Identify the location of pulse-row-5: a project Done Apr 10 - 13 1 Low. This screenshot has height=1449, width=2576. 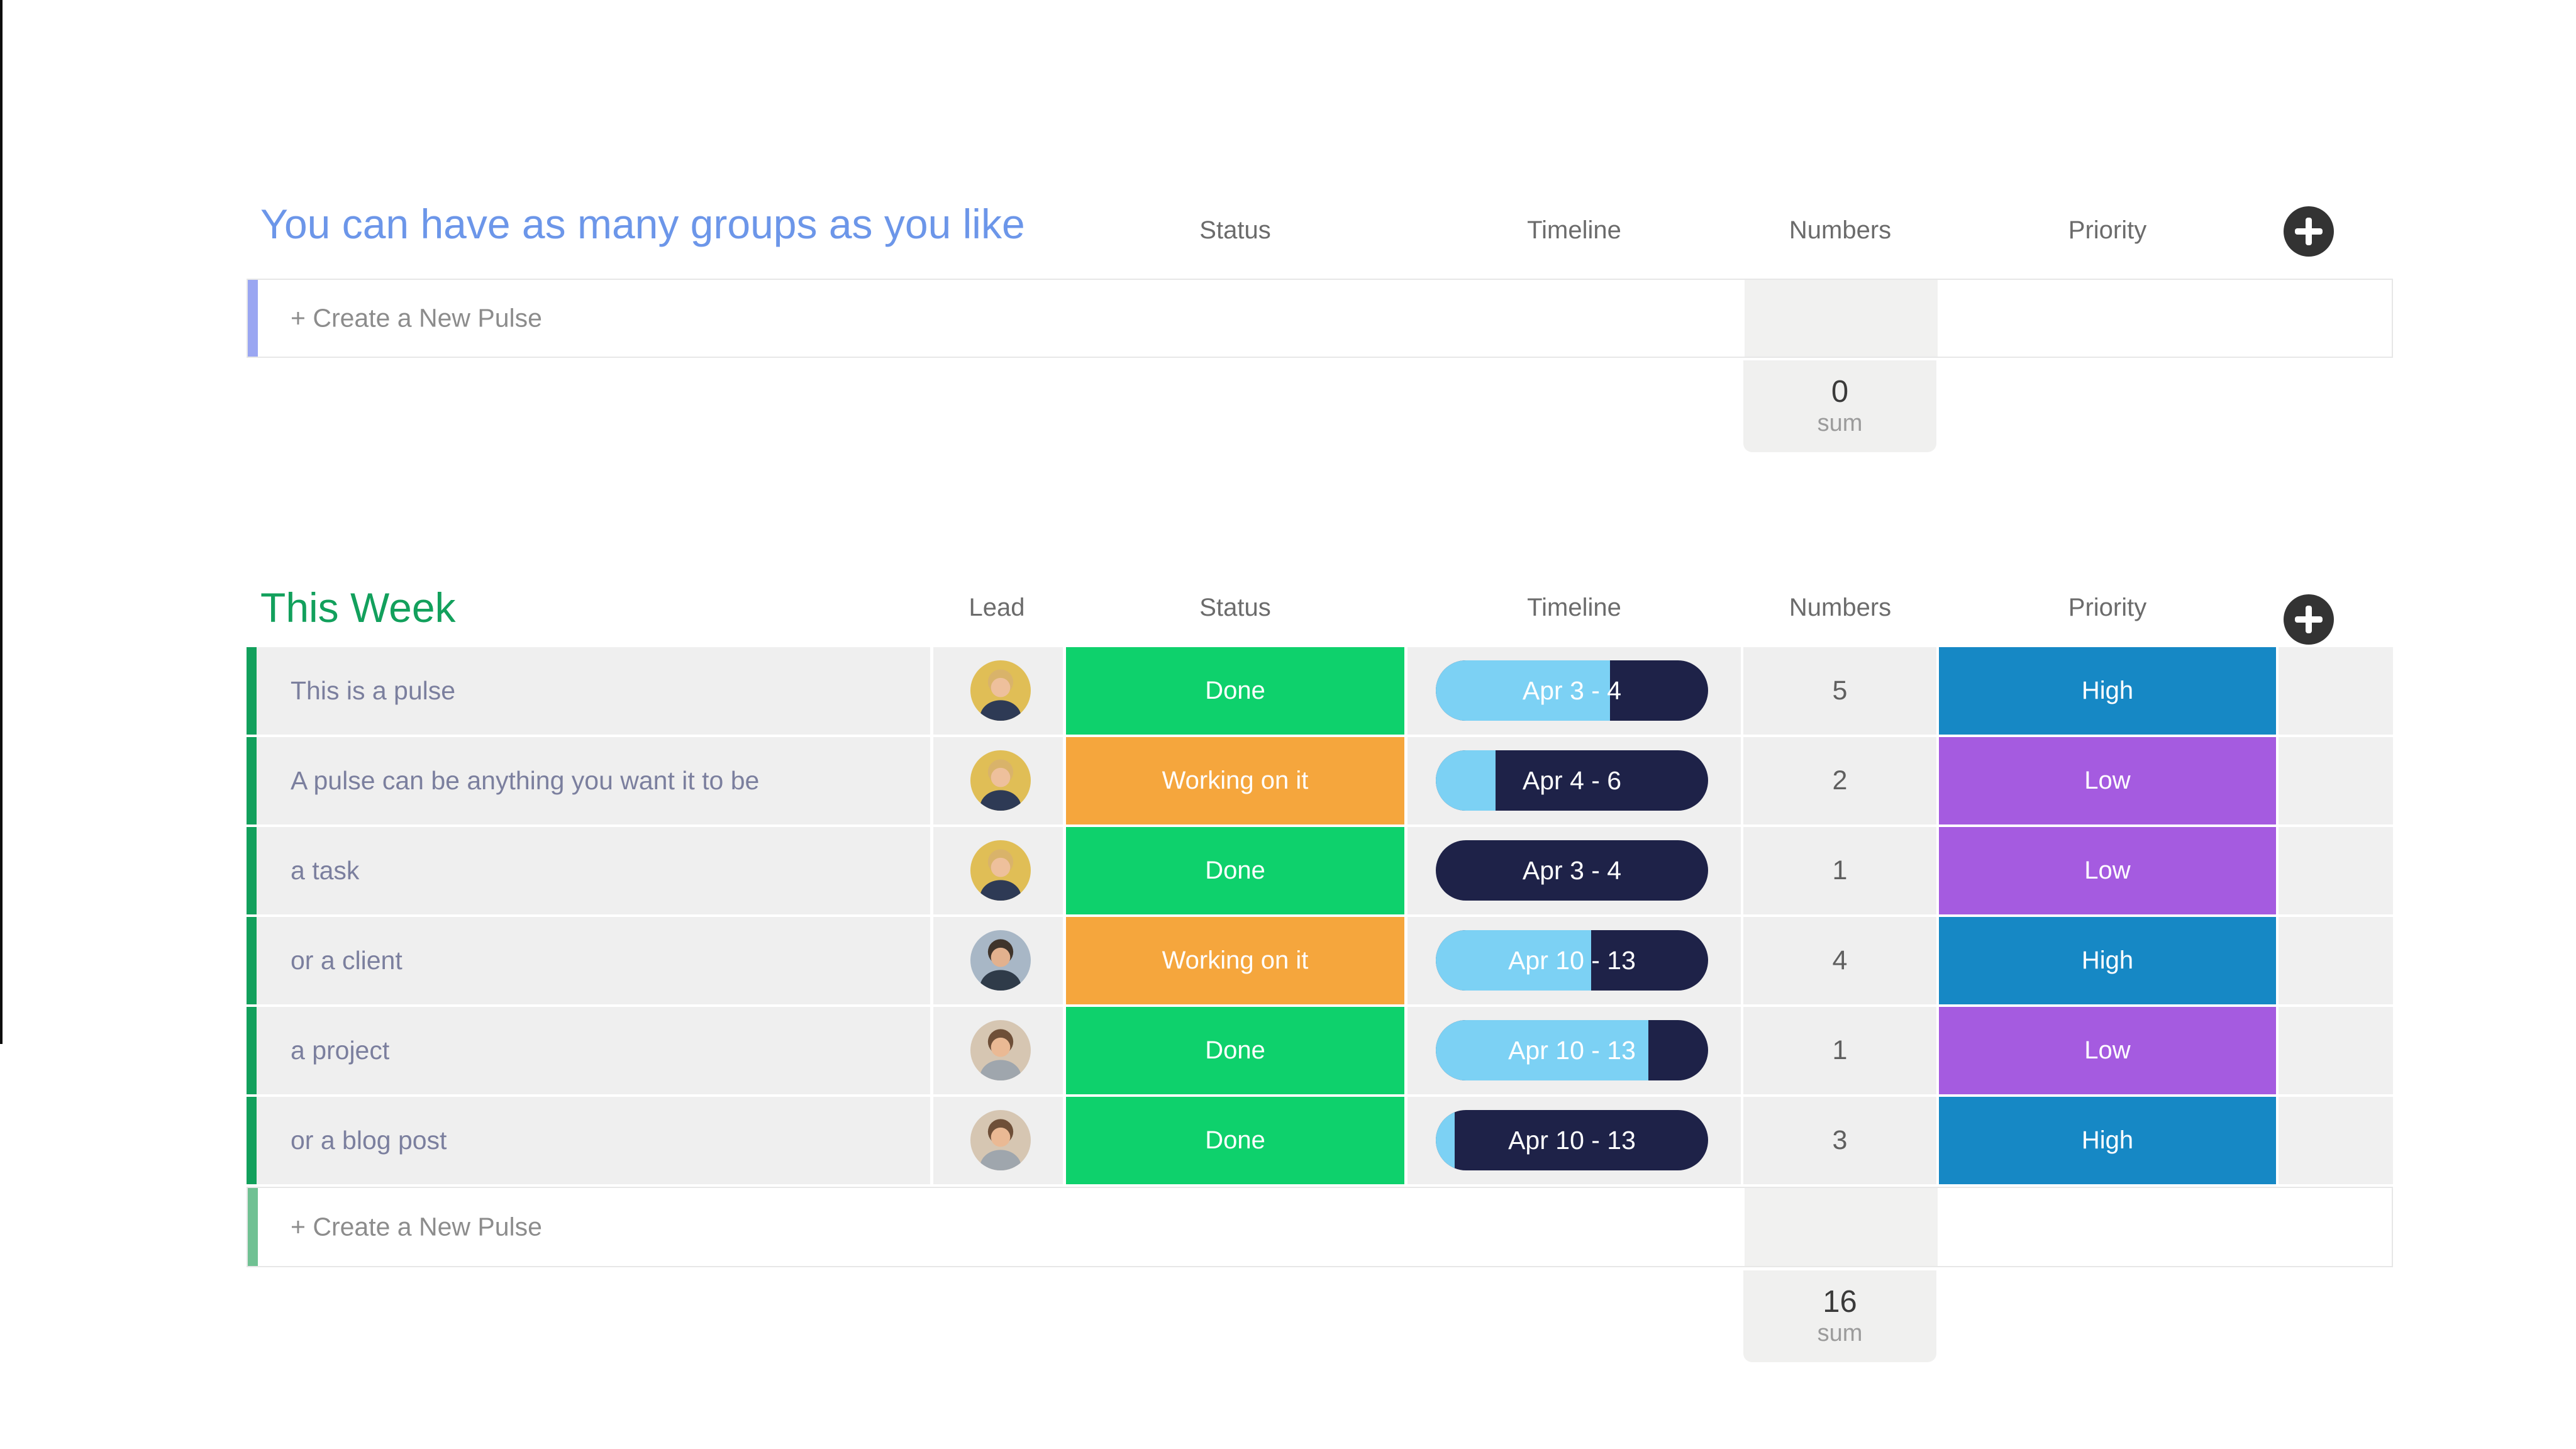
(1320, 1050).